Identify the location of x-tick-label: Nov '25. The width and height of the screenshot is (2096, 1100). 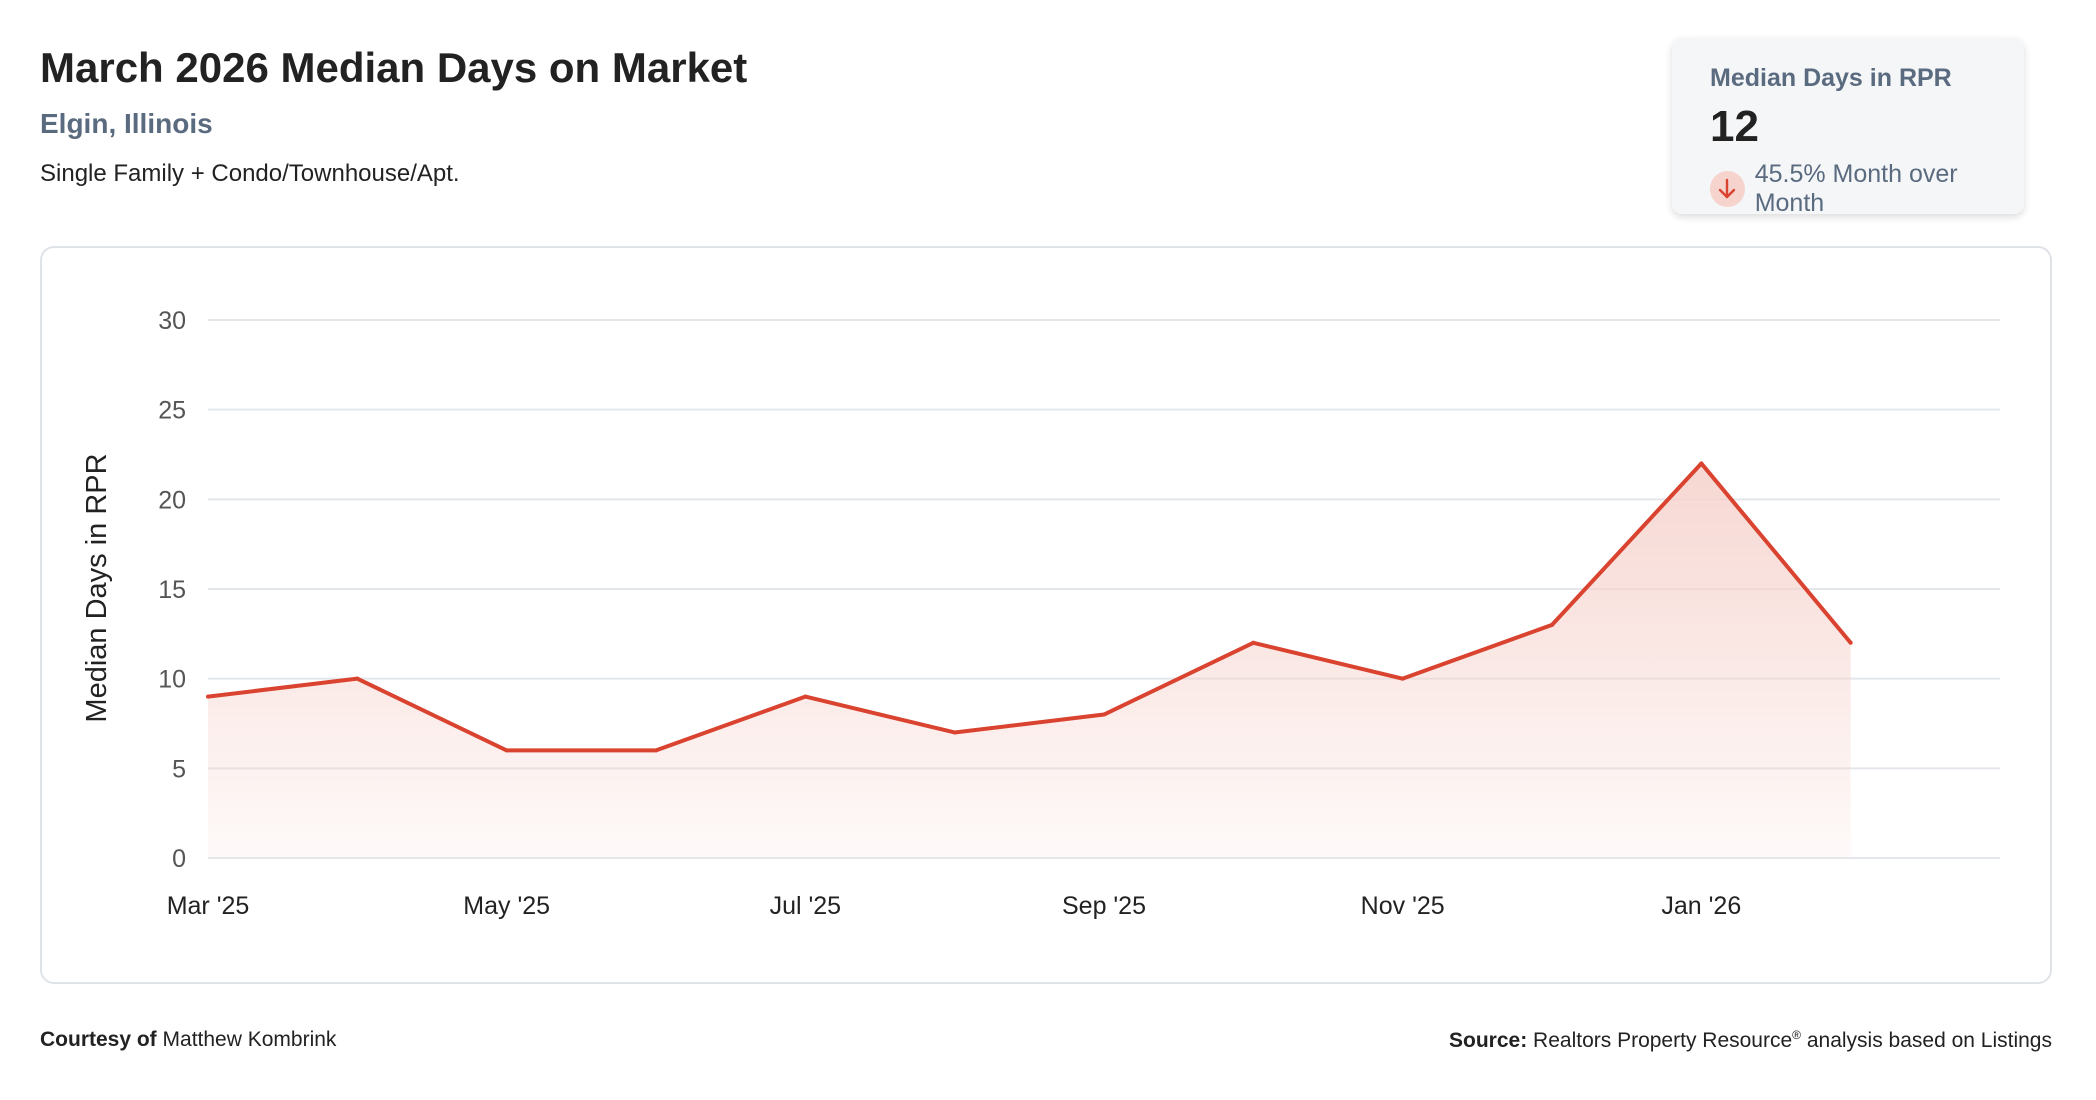
(1403, 906).